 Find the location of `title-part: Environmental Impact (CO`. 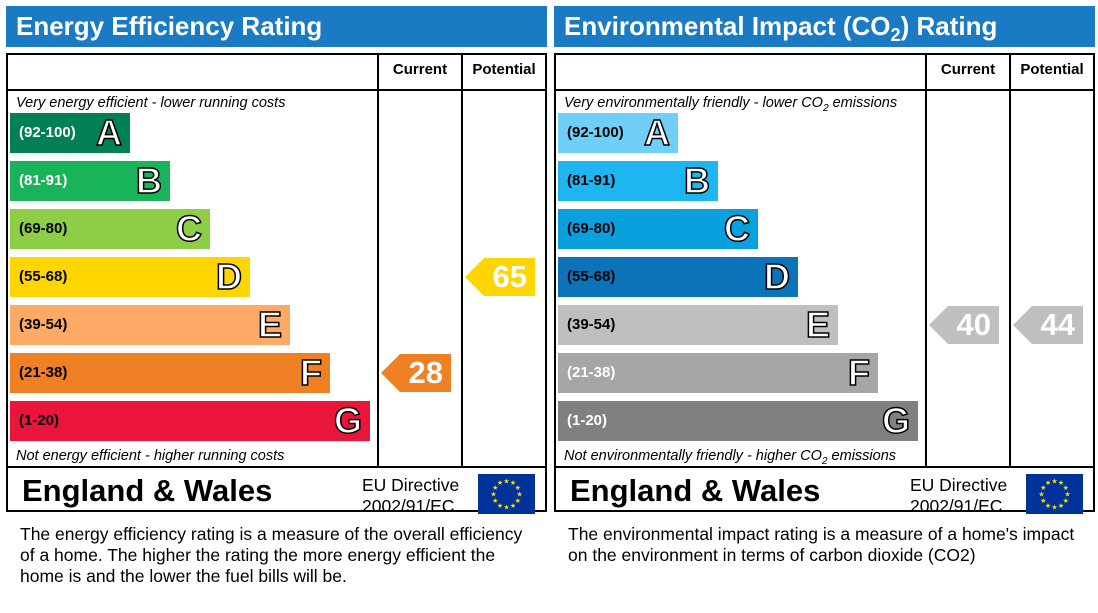

title-part: Environmental Impact (CO is located at coordinates (727, 26).